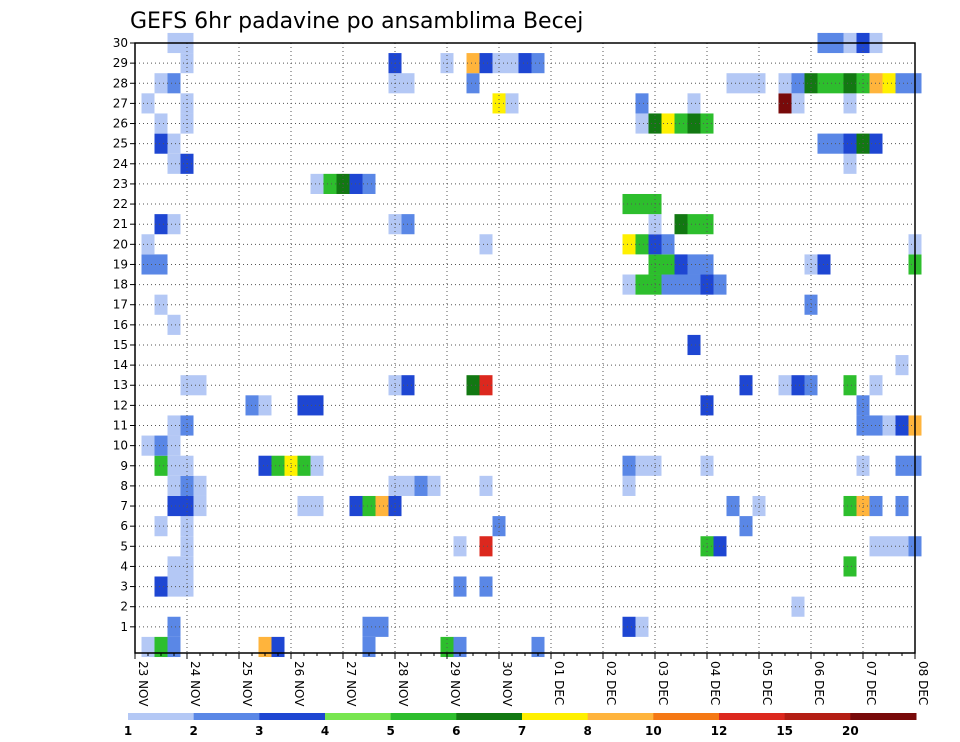 This screenshot has width=960, height=742. What do you see at coordinates (124, 526) in the screenshot?
I see `y-tick-label: 6` at bounding box center [124, 526].